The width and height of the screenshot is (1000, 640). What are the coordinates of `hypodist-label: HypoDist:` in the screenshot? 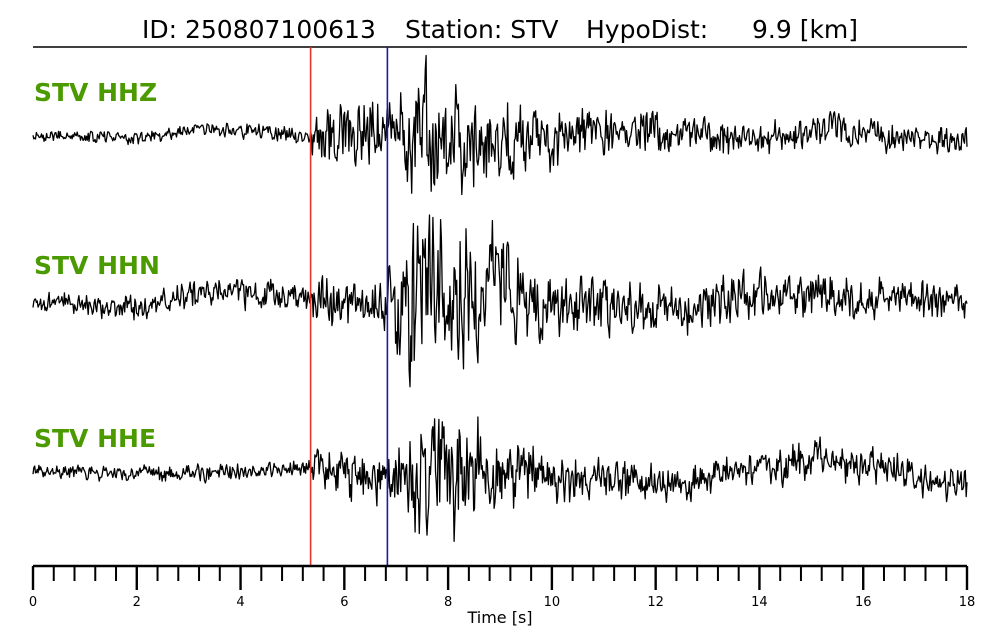 It's located at (647, 29).